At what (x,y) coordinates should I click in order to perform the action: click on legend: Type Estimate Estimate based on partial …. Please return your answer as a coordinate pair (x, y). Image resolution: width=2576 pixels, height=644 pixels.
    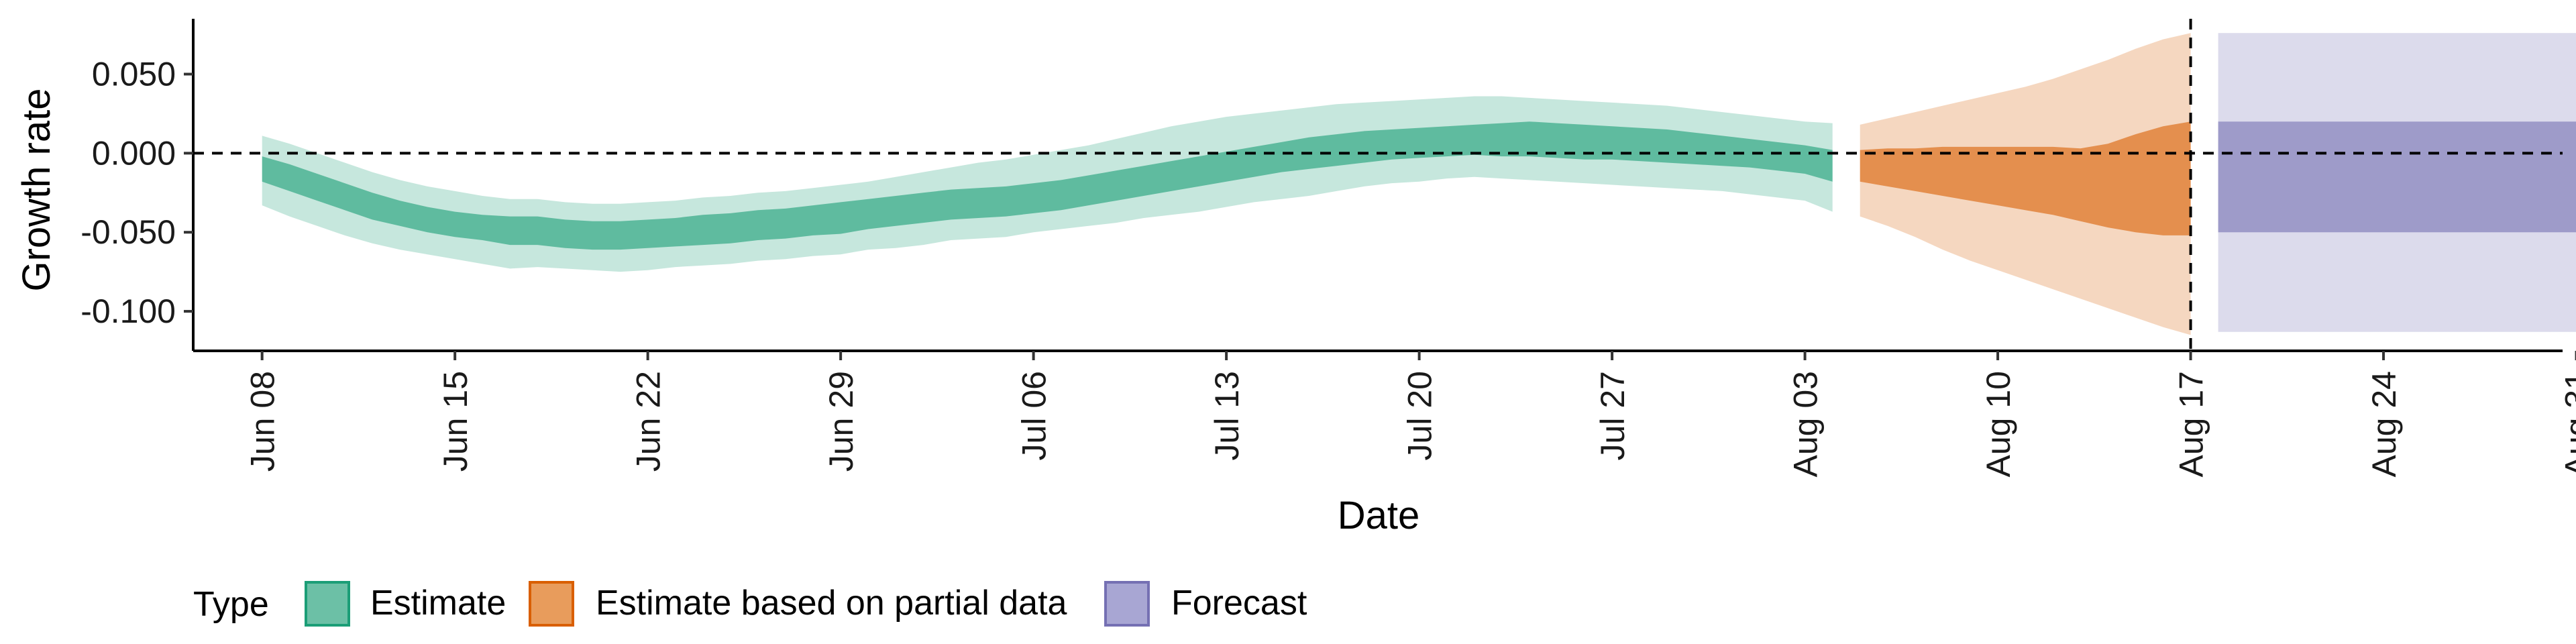
    Looking at the image, I should click on (750, 604).